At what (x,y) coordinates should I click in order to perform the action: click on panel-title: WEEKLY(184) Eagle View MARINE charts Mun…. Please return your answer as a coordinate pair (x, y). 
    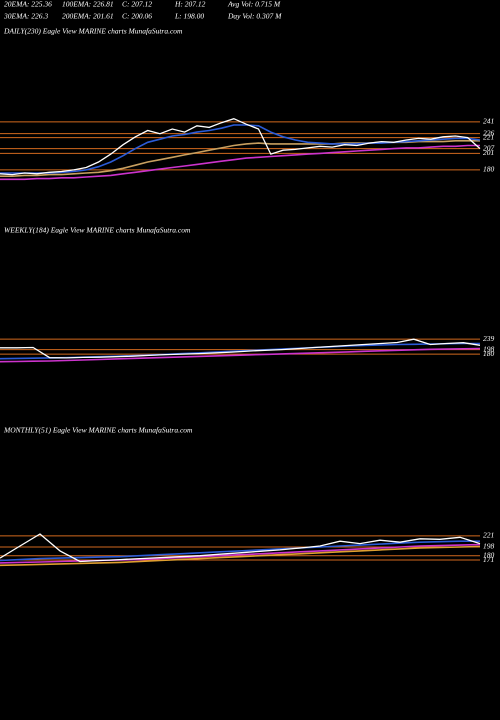
    Looking at the image, I should click on (97, 230).